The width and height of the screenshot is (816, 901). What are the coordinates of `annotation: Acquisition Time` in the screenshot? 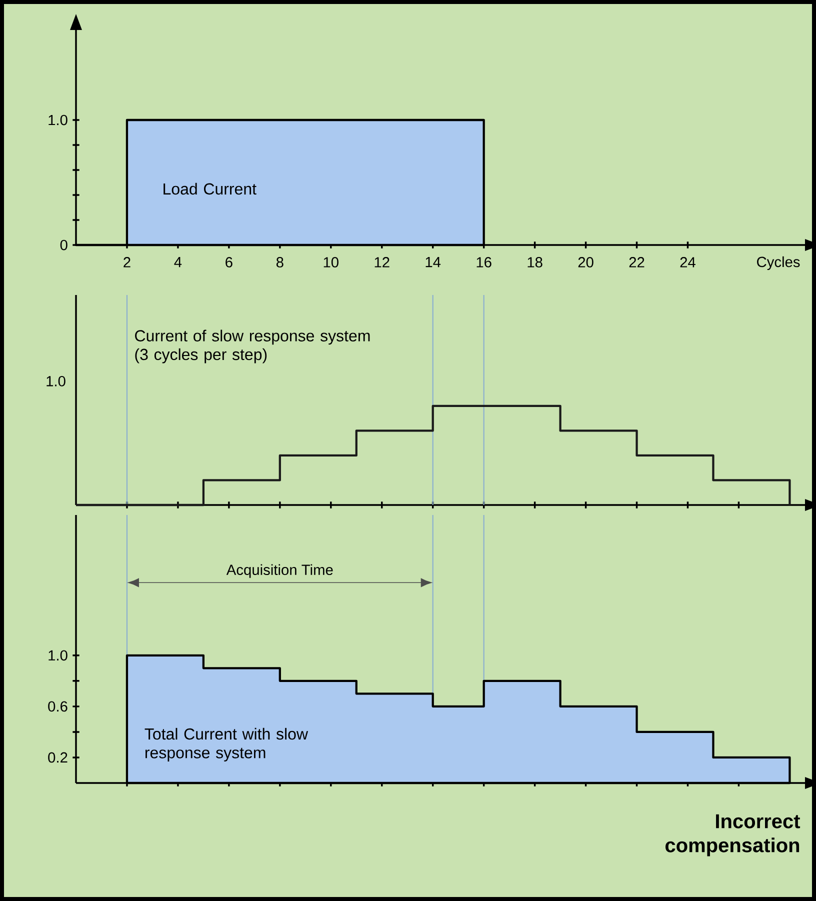 It's located at (279, 571).